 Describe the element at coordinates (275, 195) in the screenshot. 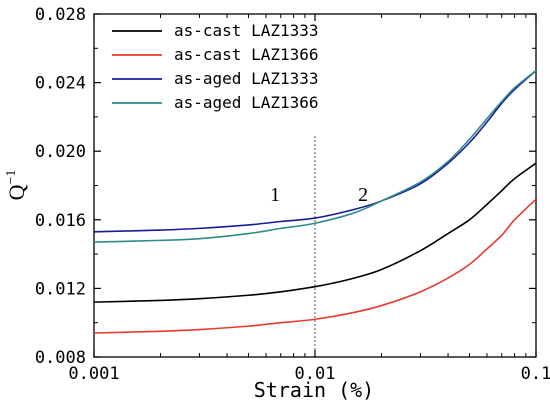

I see `region-label-1: 1` at that location.